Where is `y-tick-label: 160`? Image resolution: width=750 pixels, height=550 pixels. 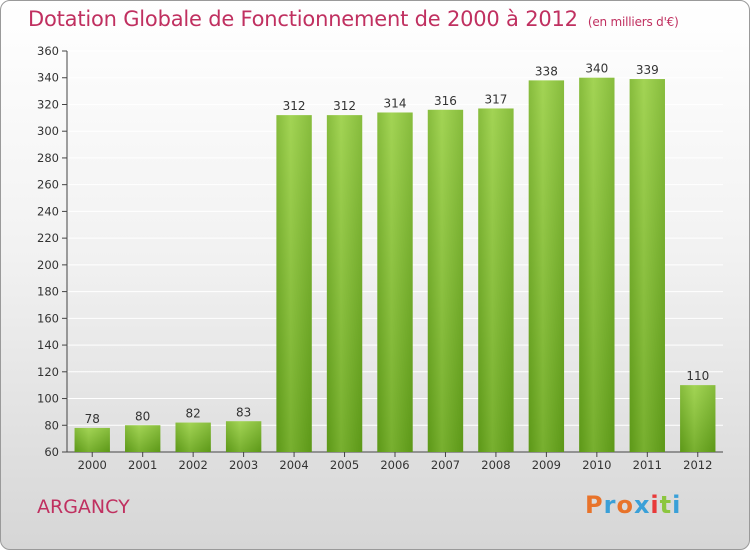
y-tick-label: 160 is located at coordinates (48, 318).